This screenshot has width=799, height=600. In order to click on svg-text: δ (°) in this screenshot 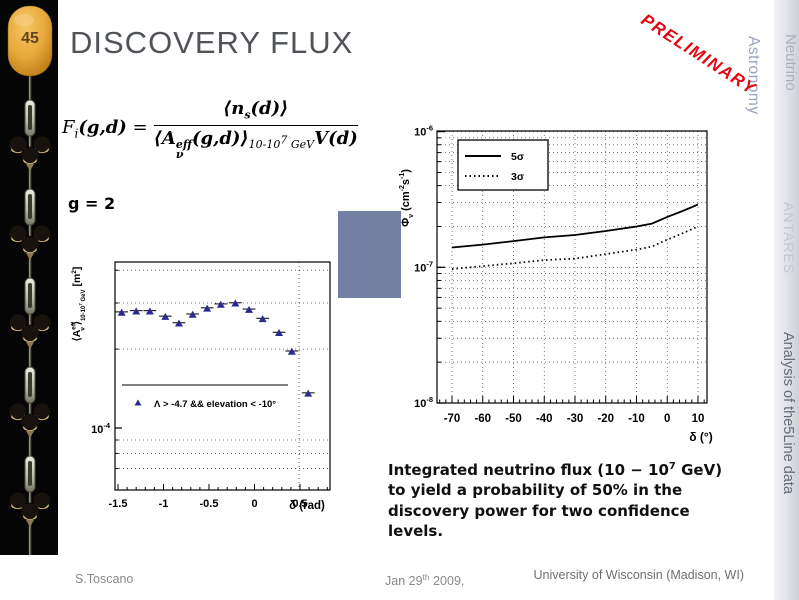, I will do `click(700, 437)`.